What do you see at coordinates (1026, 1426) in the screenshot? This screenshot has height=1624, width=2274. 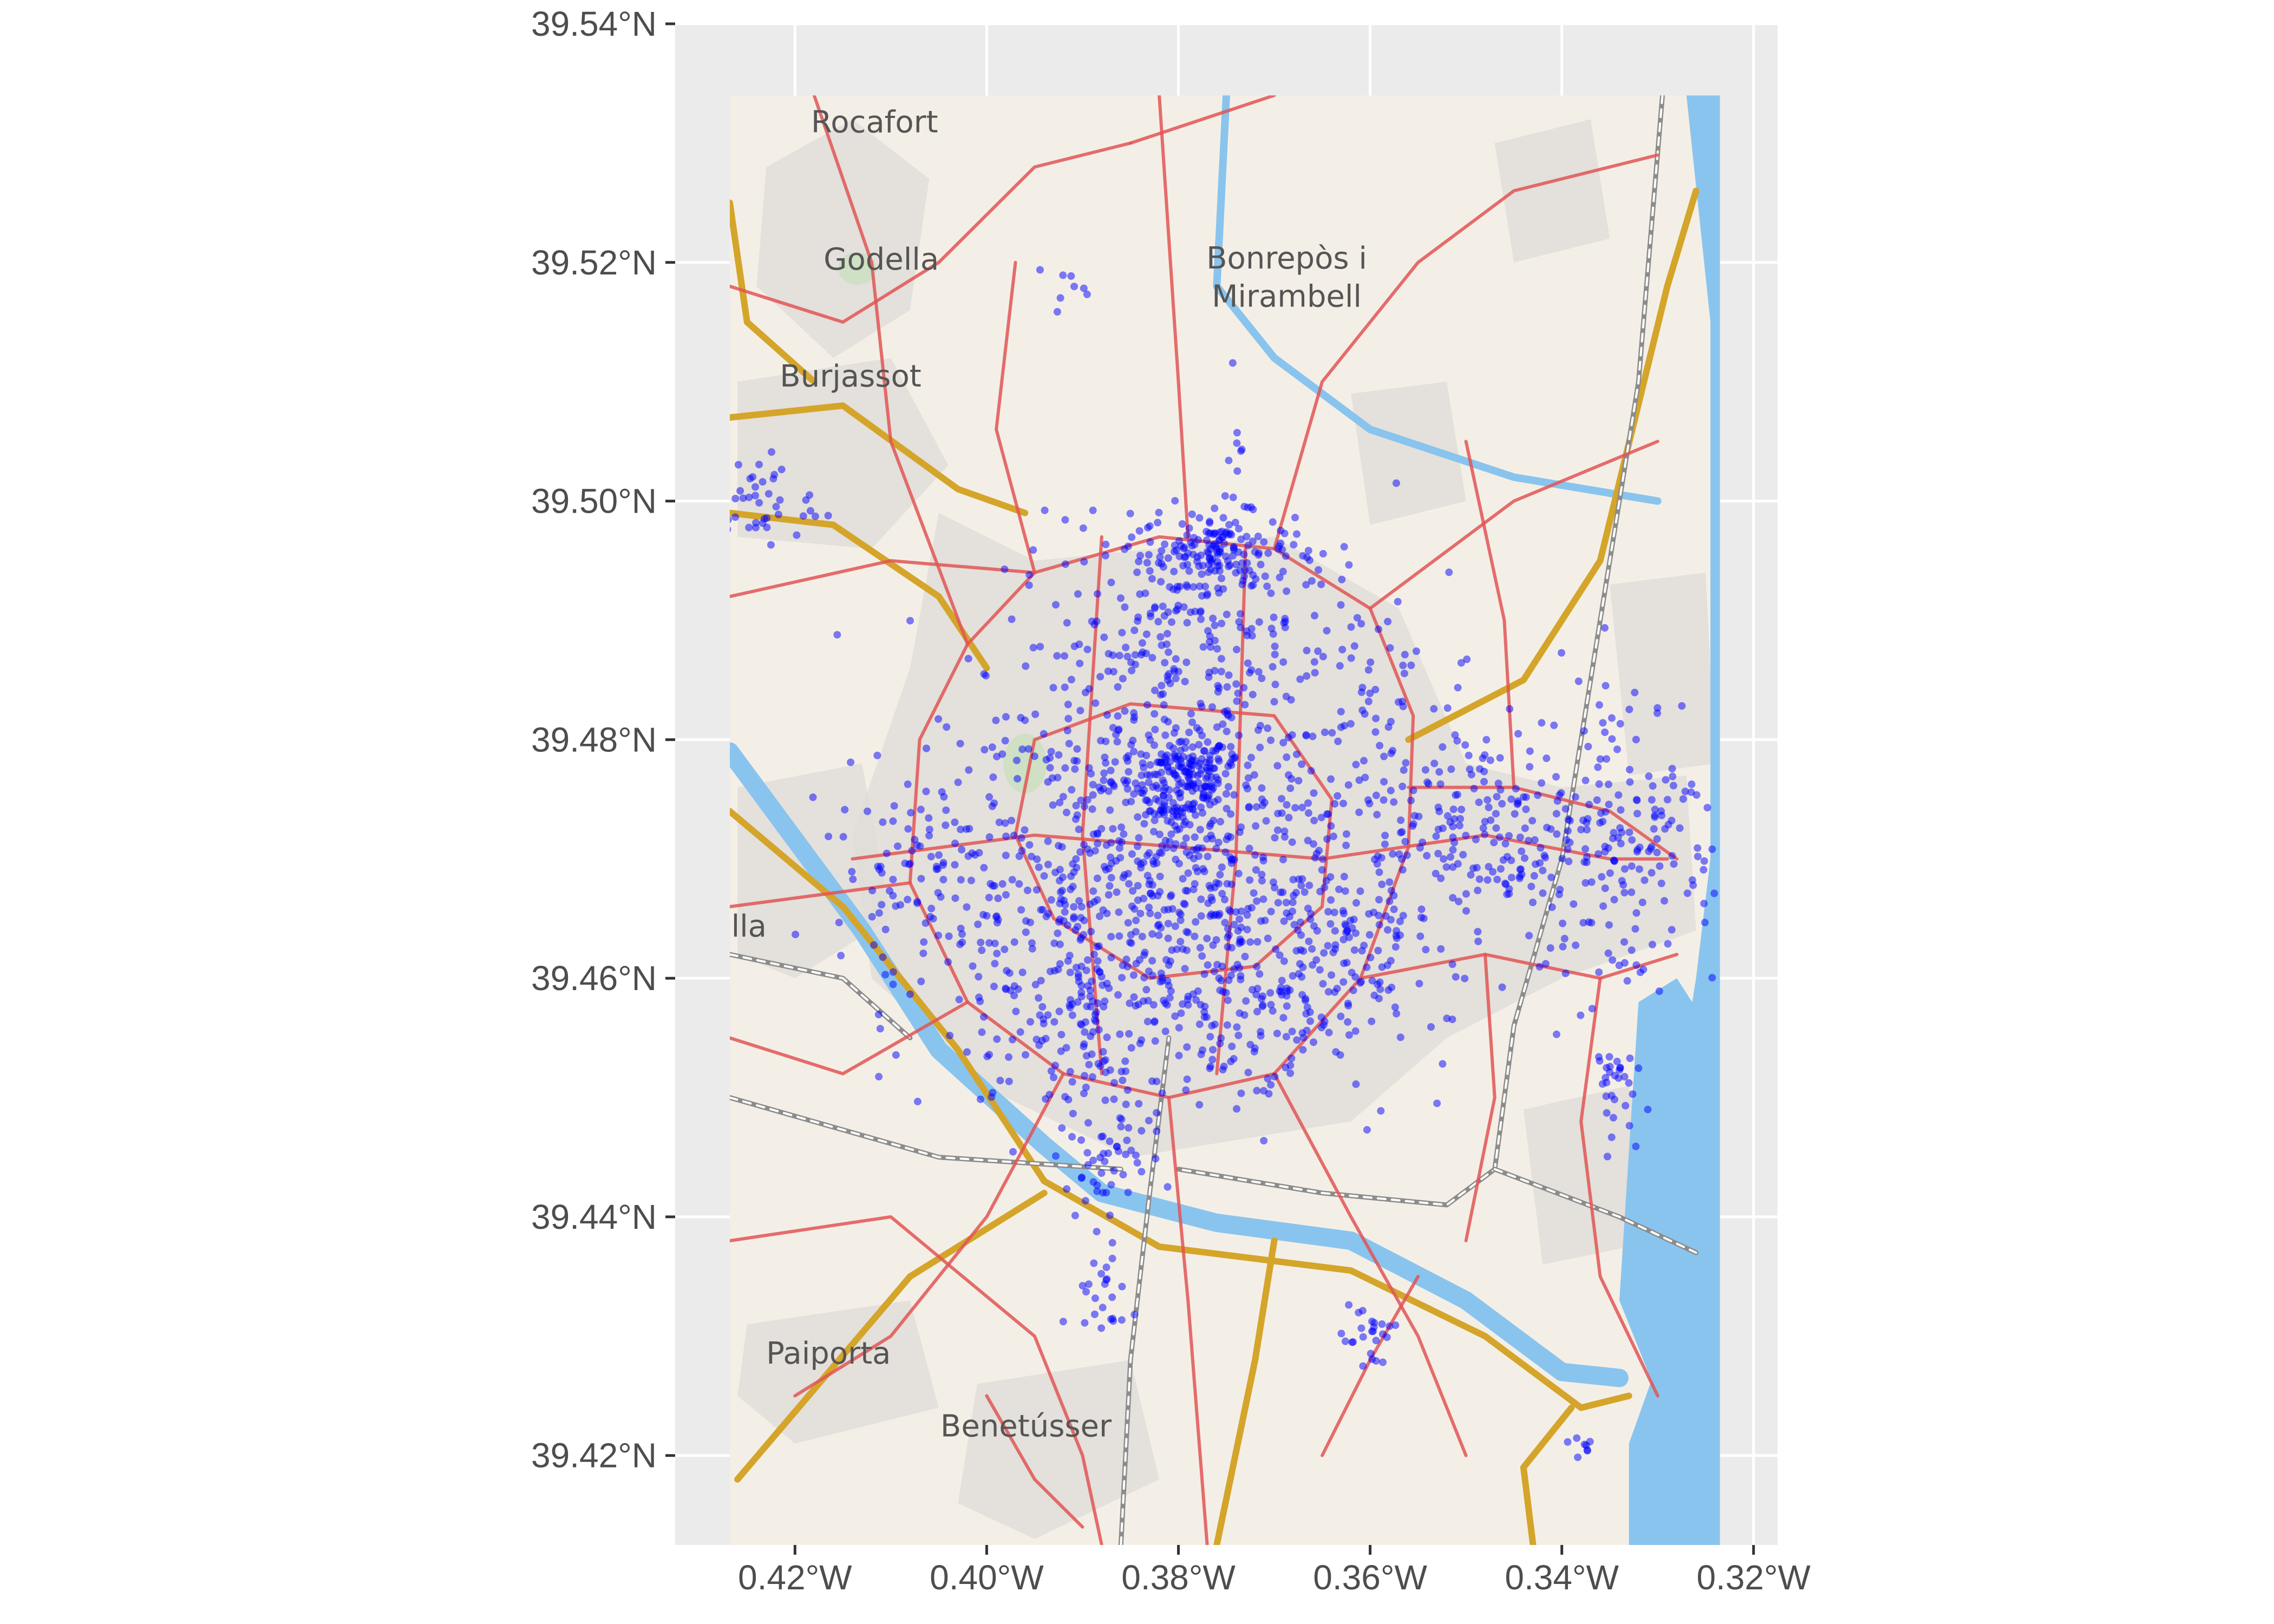 I see `place-label: Benetússer` at bounding box center [1026, 1426].